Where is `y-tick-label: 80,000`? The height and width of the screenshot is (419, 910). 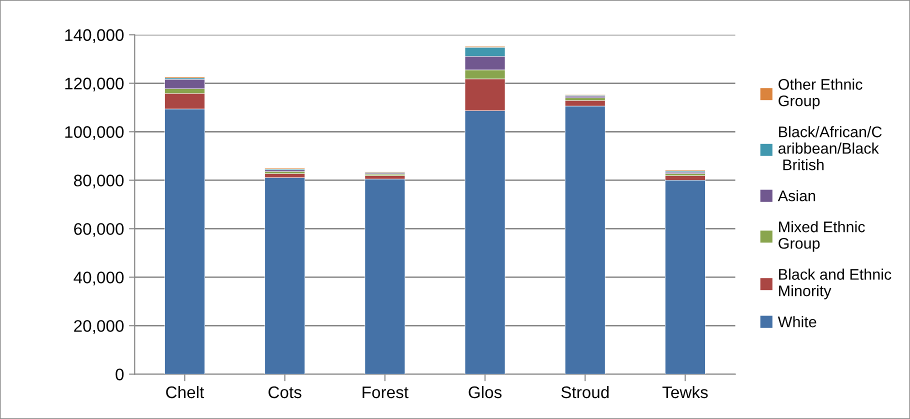 y-tick-label: 80,000 is located at coordinates (99, 181).